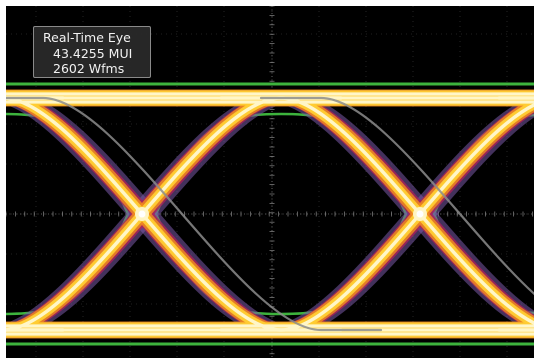  I want to click on readout-waveform-count: 2602 Wfms, so click(89, 68).